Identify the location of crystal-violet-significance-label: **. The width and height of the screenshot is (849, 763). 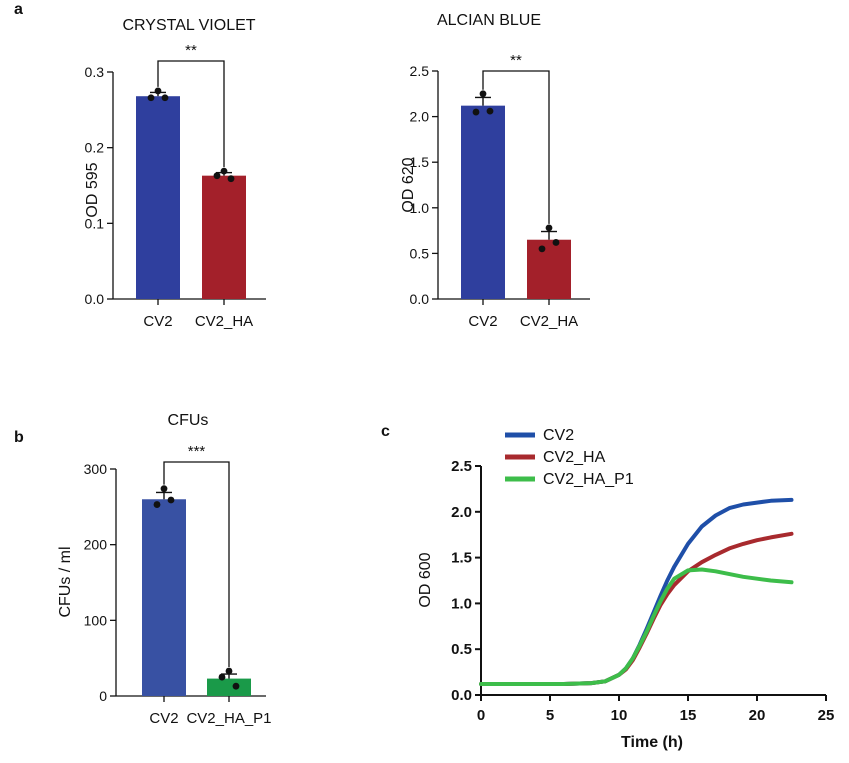
(191, 50).